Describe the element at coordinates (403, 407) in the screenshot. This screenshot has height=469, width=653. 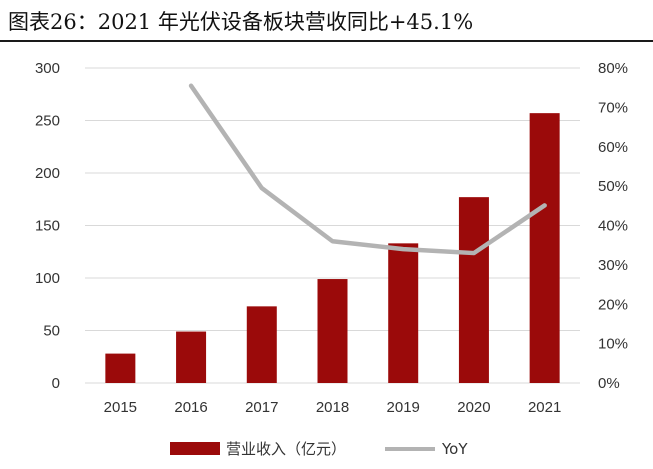
I see `x-tick-label: 2019` at that location.